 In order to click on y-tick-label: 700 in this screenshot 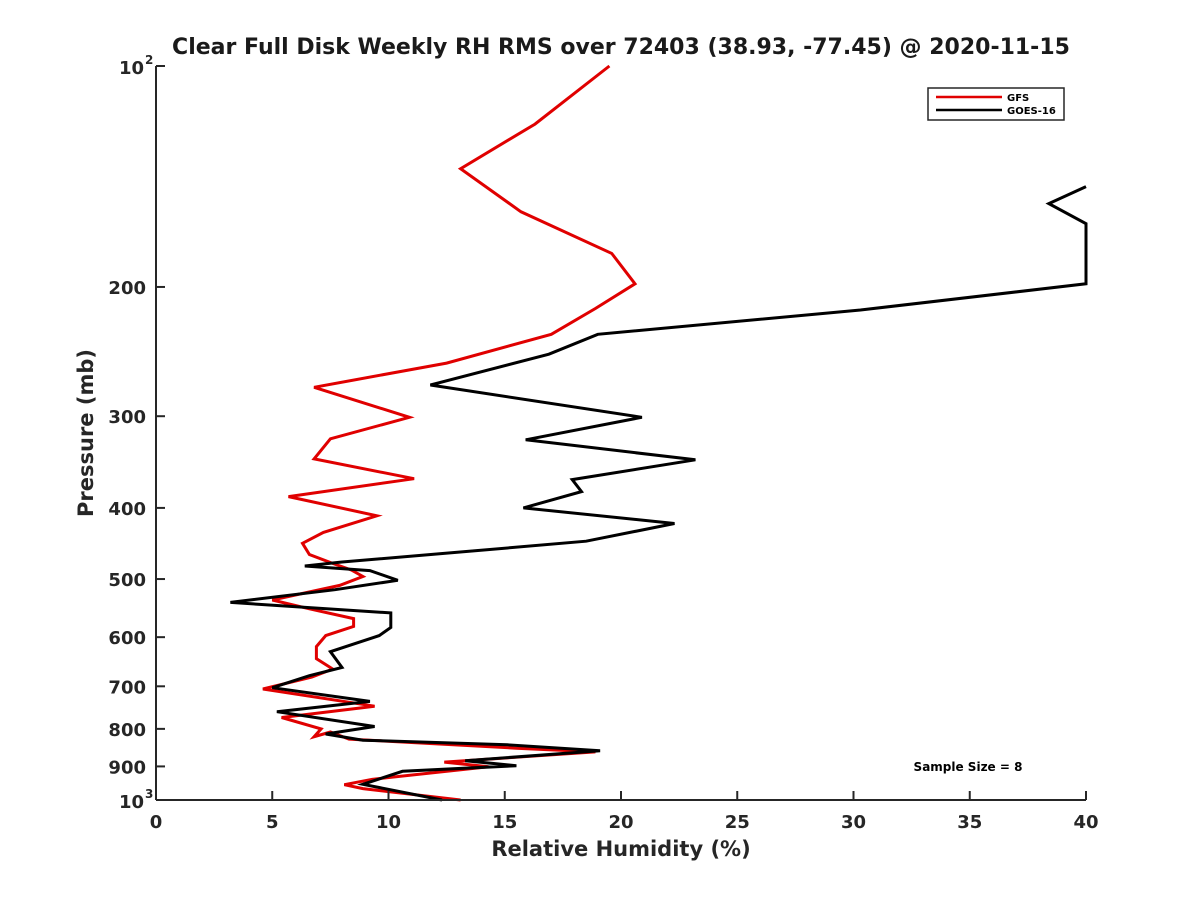, I will do `click(127, 687)`.